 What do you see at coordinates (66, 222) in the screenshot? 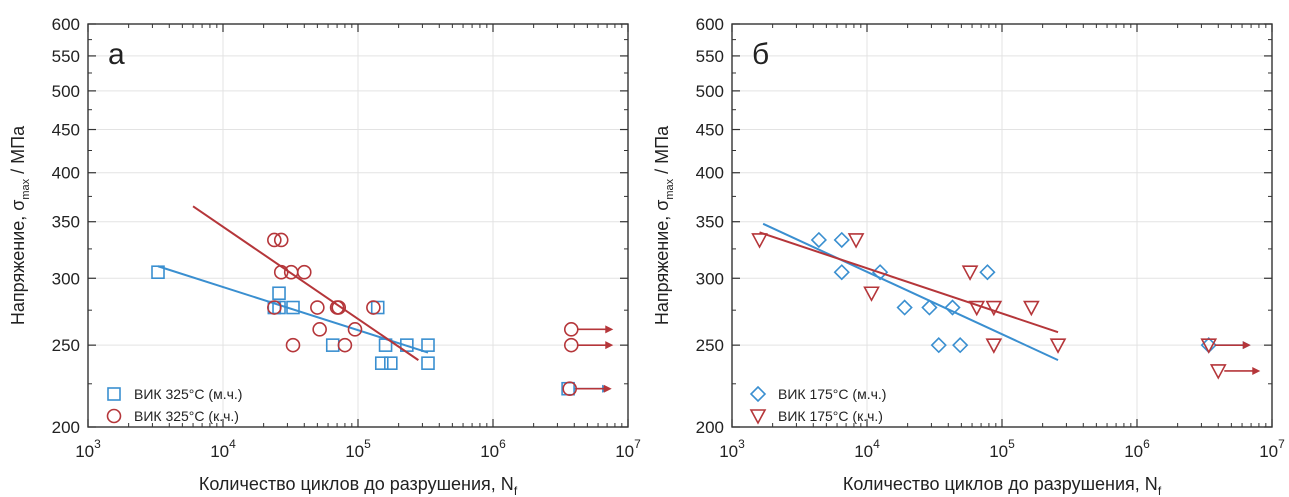
I see `y-tick-label: 350` at bounding box center [66, 222].